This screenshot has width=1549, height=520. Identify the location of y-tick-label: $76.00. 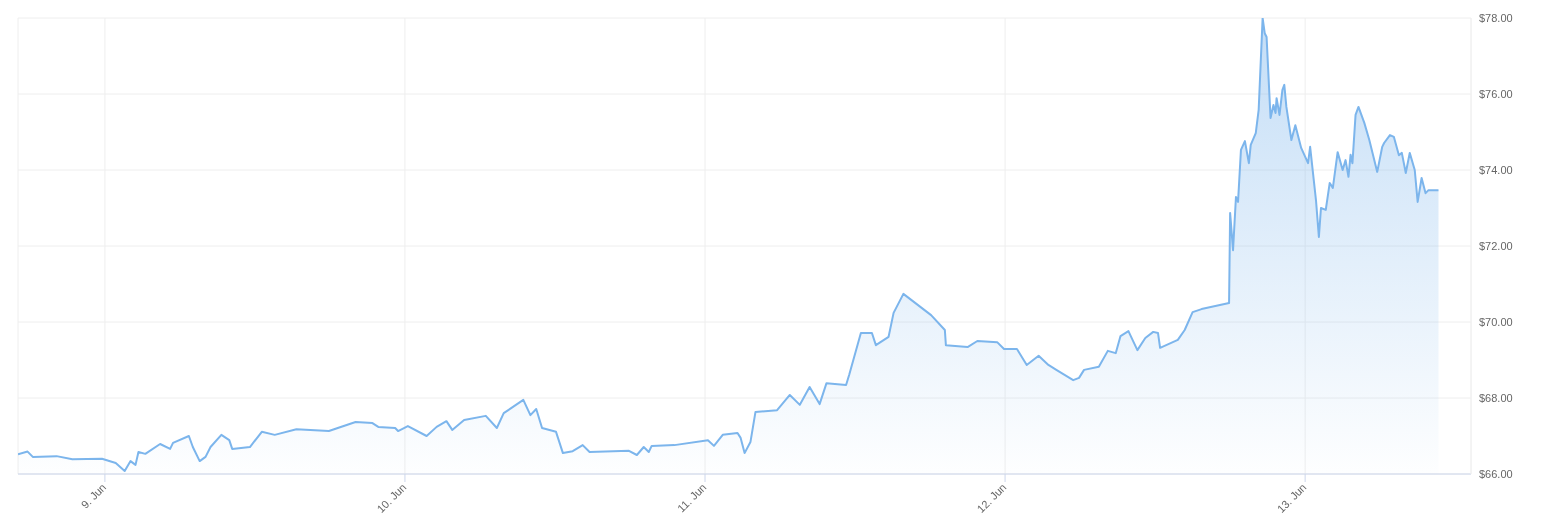
(1496, 93).